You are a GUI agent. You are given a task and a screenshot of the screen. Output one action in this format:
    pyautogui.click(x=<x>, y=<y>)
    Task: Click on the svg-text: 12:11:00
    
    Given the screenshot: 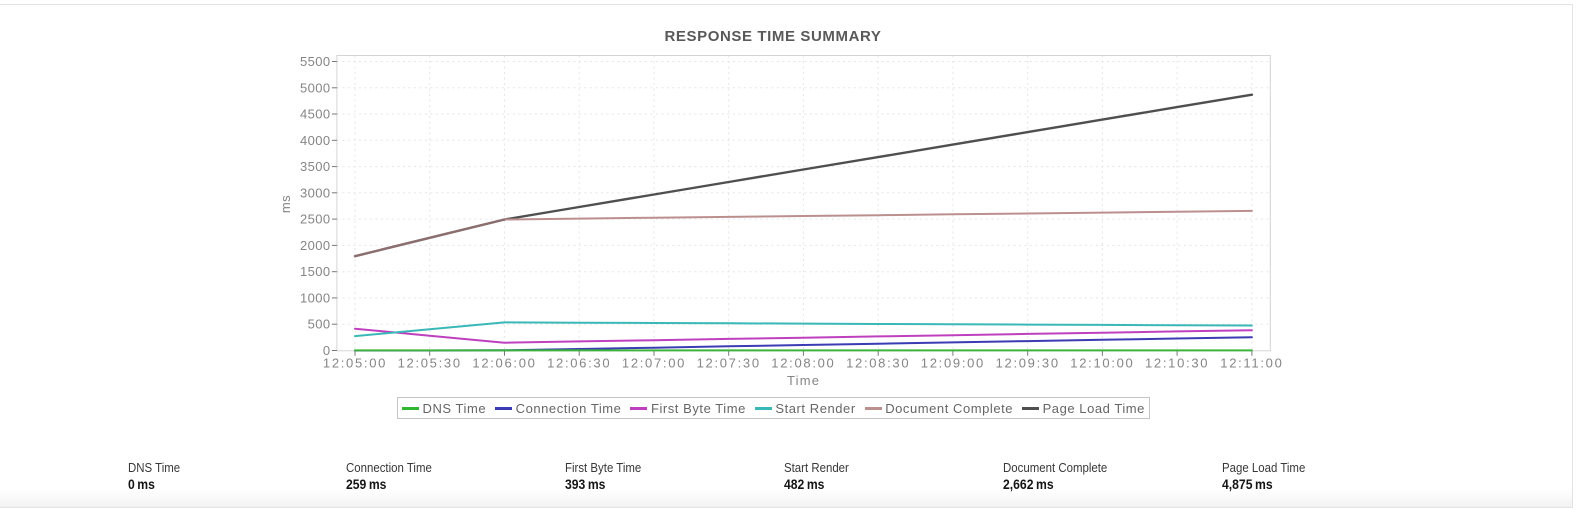 What is the action you would take?
    pyautogui.click(x=1251, y=363)
    